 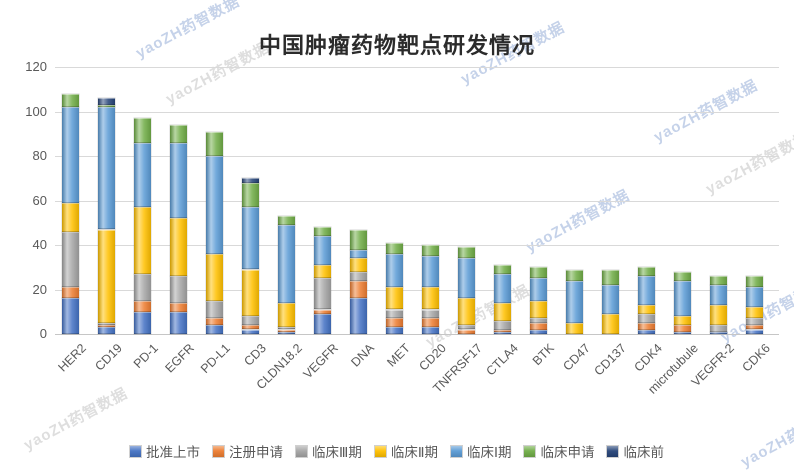 I want to click on y-tick-label: 0, so click(x=43, y=333).